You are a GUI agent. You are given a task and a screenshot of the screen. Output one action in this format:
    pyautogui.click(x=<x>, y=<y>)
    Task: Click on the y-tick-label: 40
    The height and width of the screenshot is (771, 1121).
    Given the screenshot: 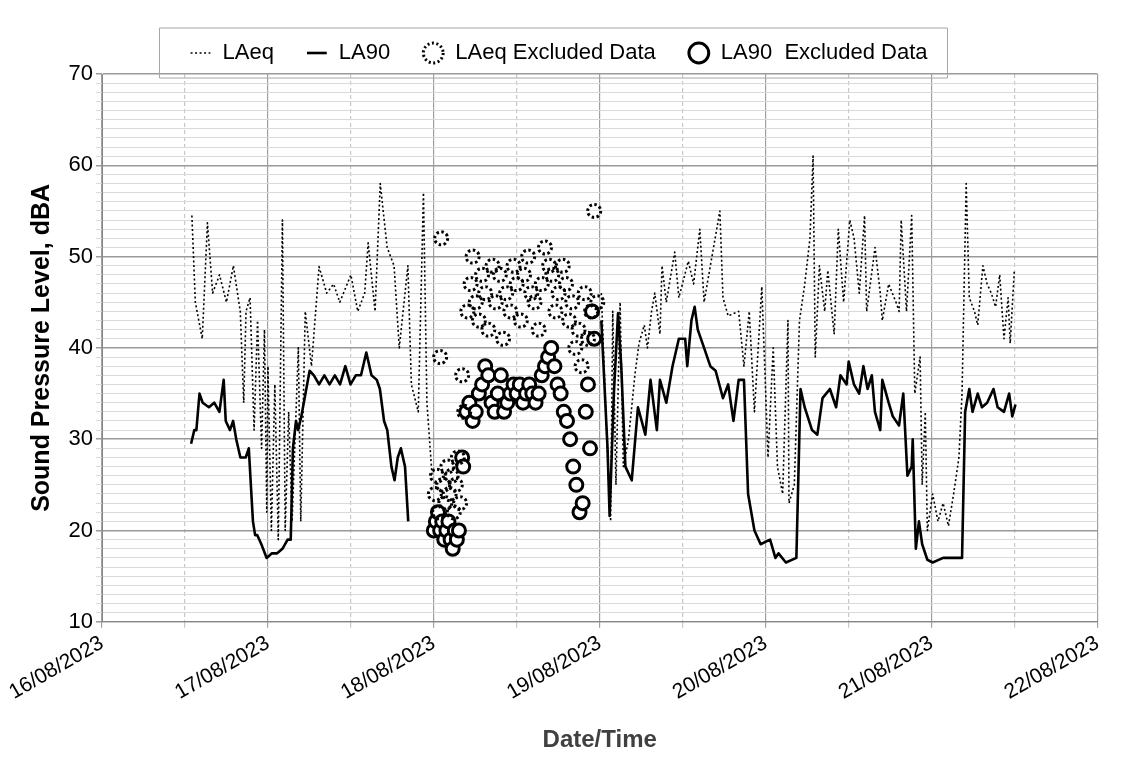 What is the action you would take?
    pyautogui.click(x=81, y=346)
    